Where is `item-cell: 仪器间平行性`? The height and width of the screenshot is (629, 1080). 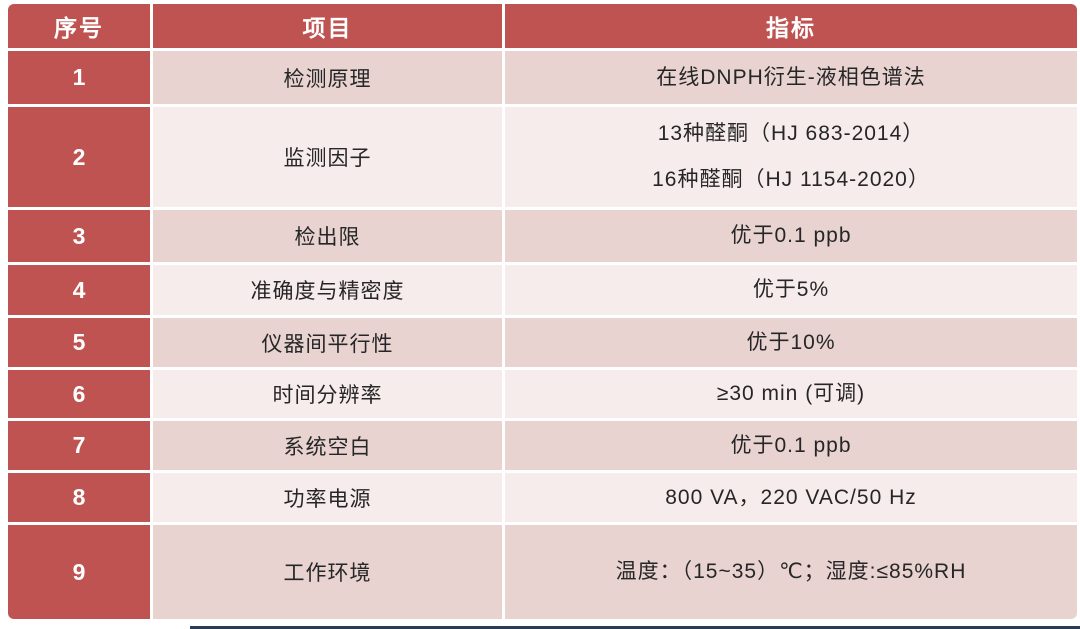 item-cell: 仪器间平行性 is located at coordinates (327, 342).